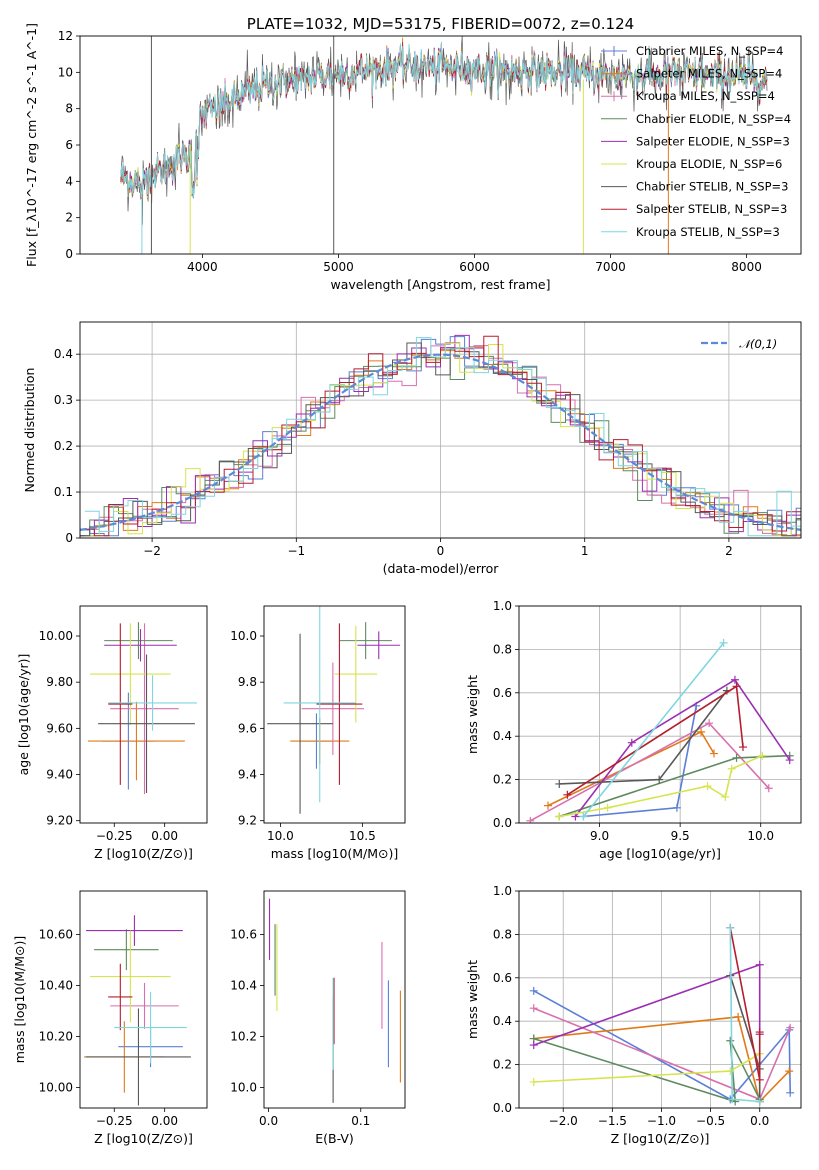  Describe the element at coordinates (69, 109) in the screenshot. I see `y-tick-label: 8` at that location.